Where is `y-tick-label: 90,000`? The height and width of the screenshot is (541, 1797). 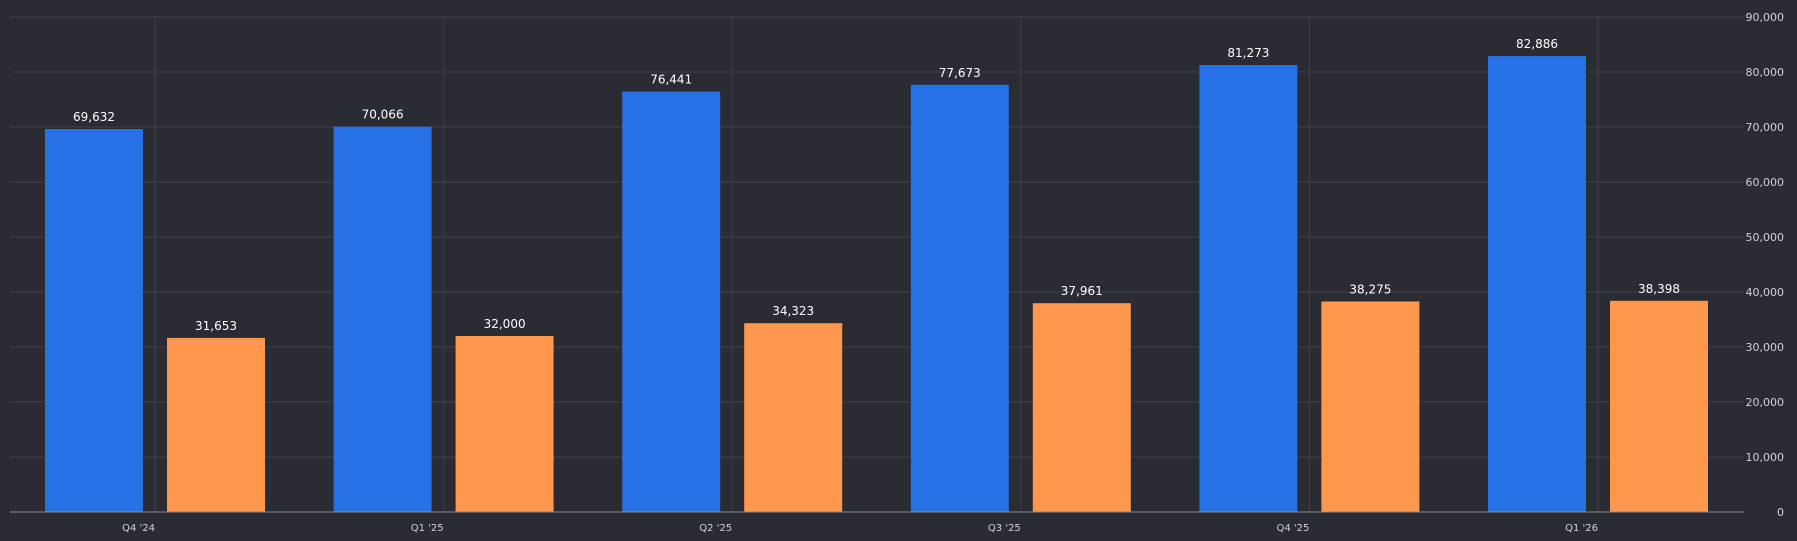
y-tick-label: 90,000 is located at coordinates (1765, 17).